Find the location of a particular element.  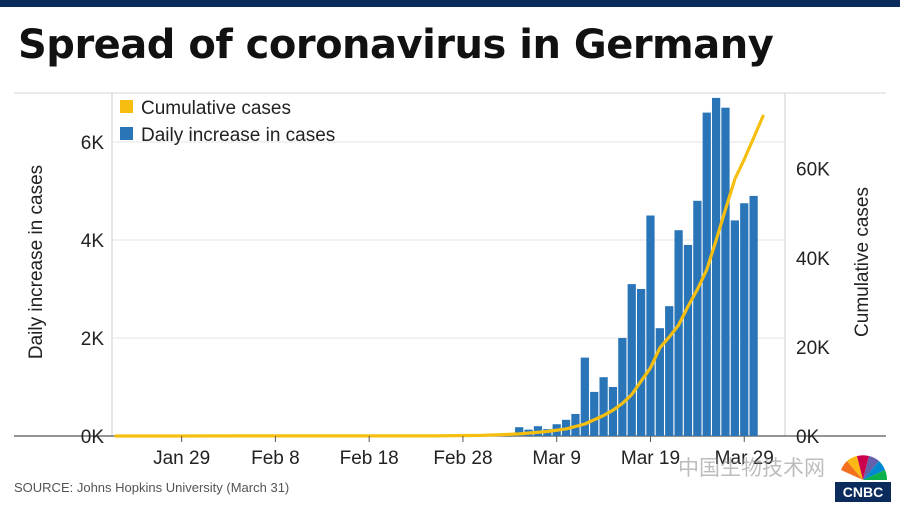

left-tick-label: 2K is located at coordinates (93, 339).